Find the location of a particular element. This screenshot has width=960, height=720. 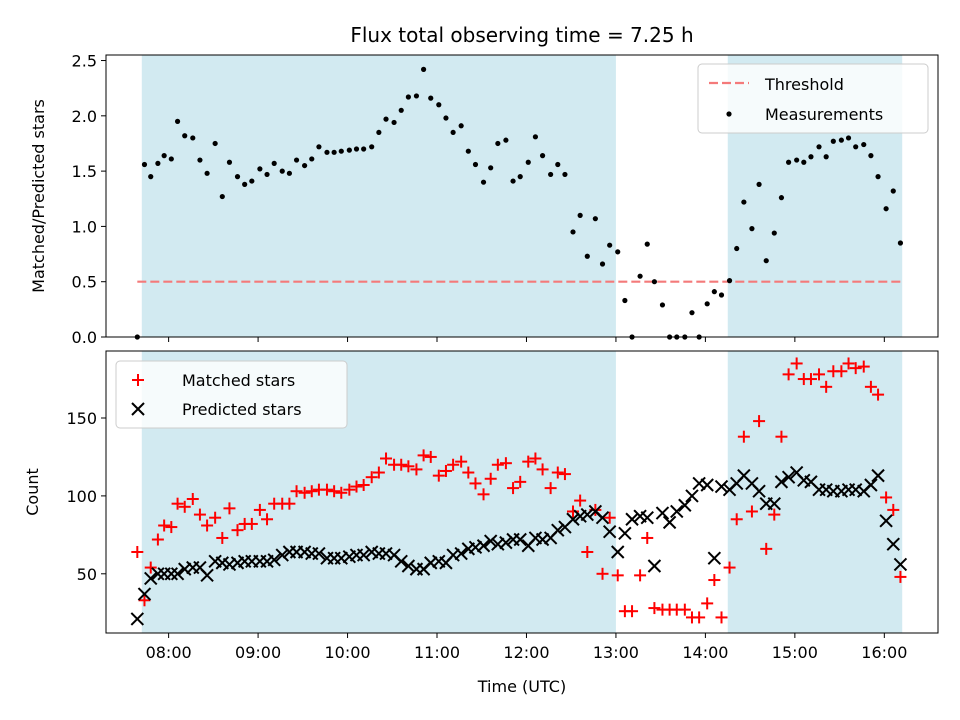

bottom-y-axis-label: Count is located at coordinates (32, 492).